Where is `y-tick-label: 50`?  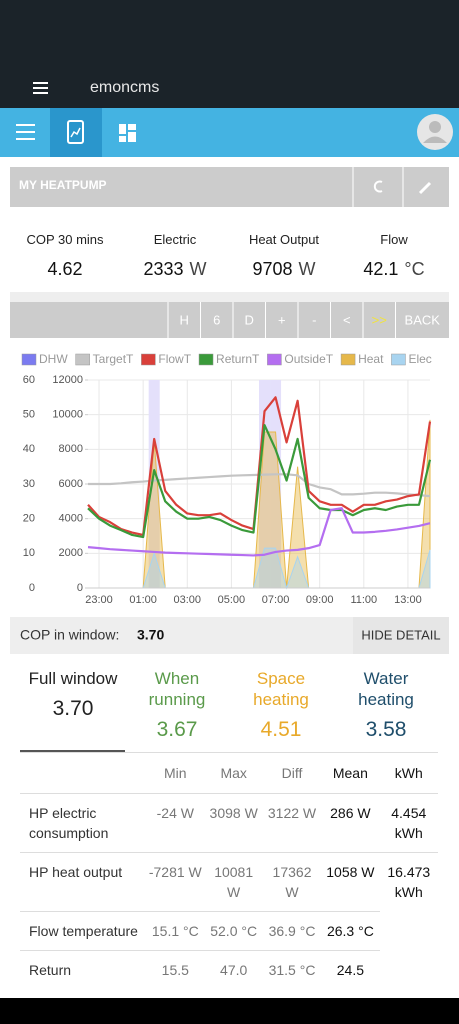
y-tick-label: 50 is located at coordinates (29, 415).